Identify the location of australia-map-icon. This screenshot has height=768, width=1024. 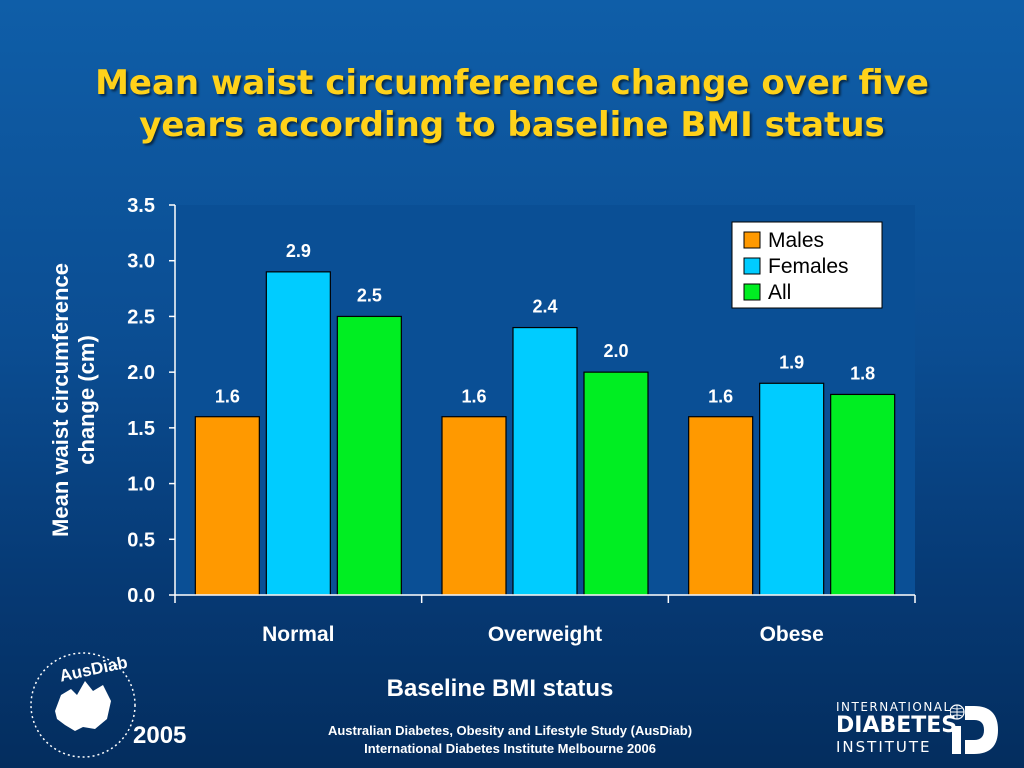
(83, 706).